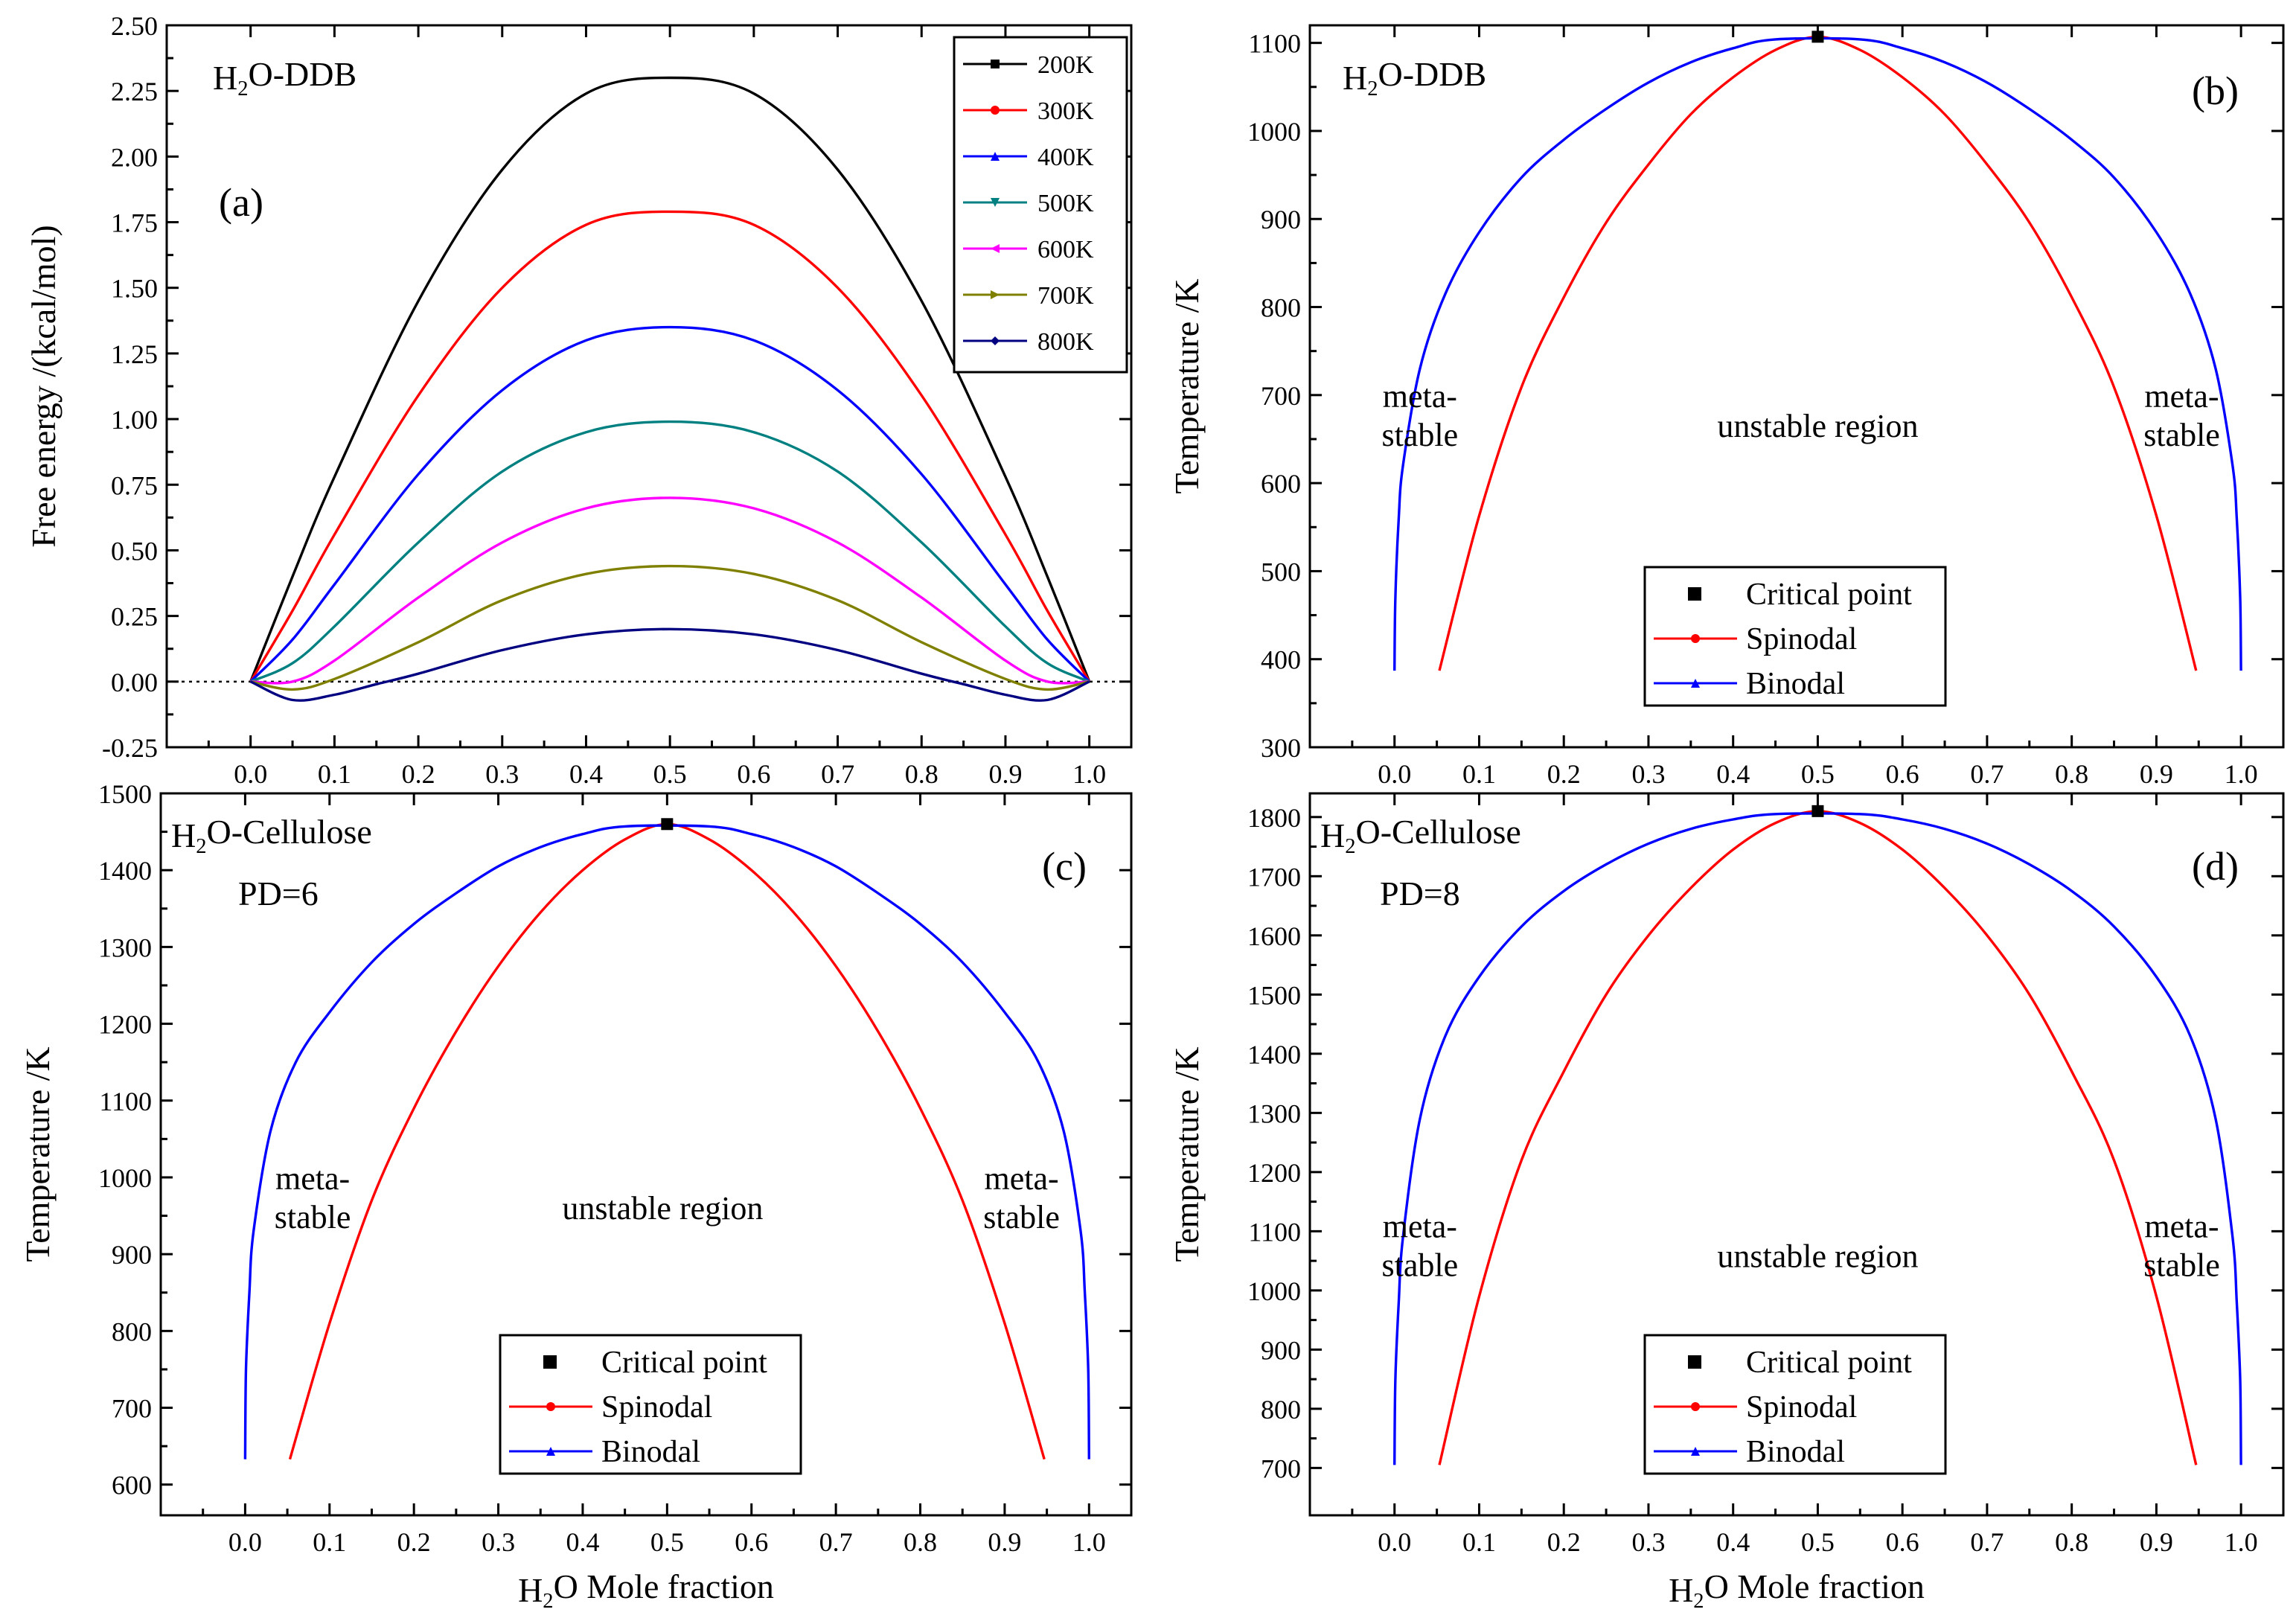 The image size is (2296, 1618). Describe the element at coordinates (2181, 396) in the screenshot. I see `right-metastable-label: meta-` at that location.